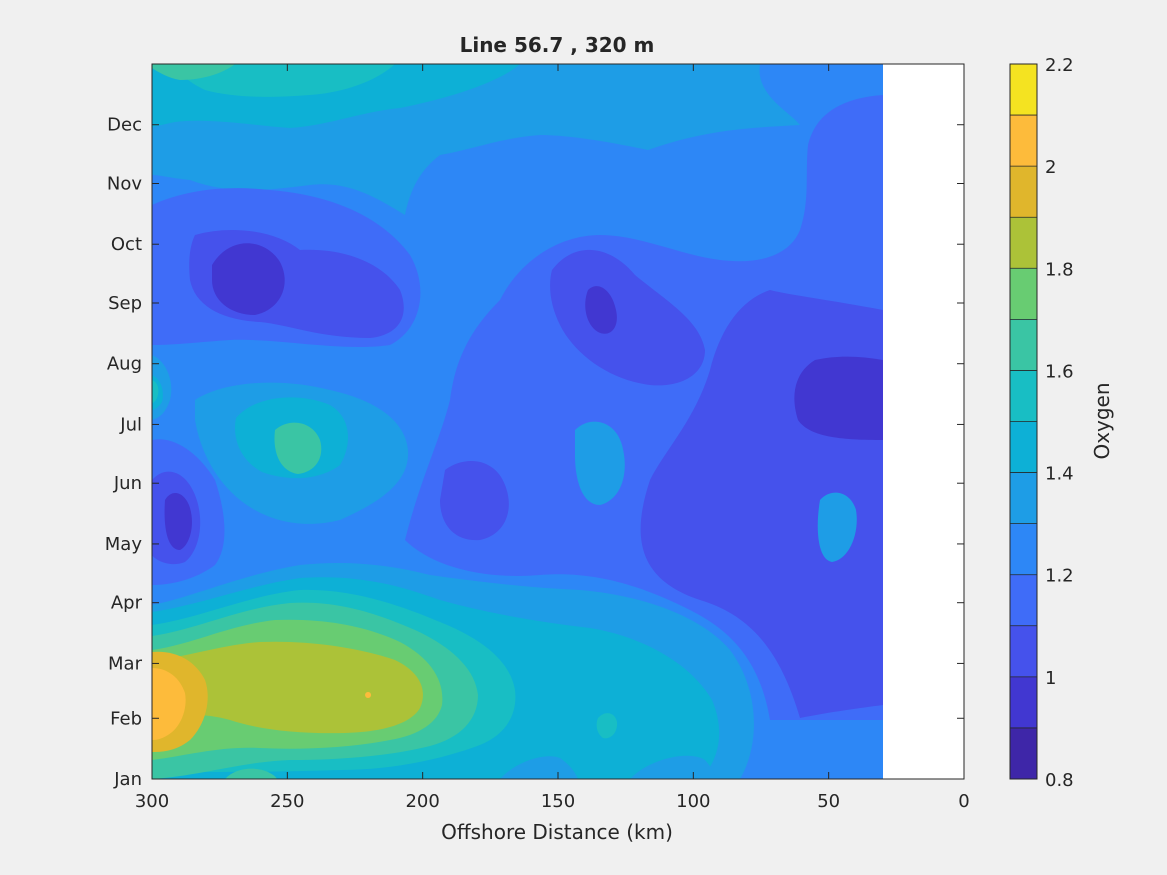 This screenshot has height=875, width=1167. What do you see at coordinates (693, 801) in the screenshot?
I see `x-tick-label: 100` at bounding box center [693, 801].